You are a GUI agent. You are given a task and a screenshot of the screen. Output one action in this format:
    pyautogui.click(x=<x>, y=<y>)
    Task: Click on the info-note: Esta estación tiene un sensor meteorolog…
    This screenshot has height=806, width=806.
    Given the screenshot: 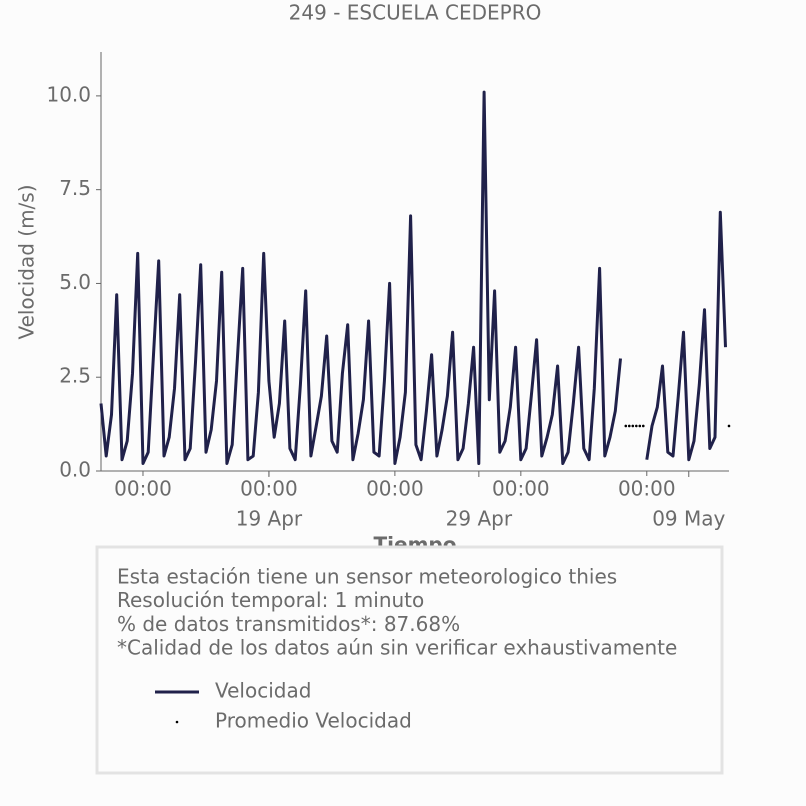 What is the action you would take?
    pyautogui.click(x=367, y=577)
    